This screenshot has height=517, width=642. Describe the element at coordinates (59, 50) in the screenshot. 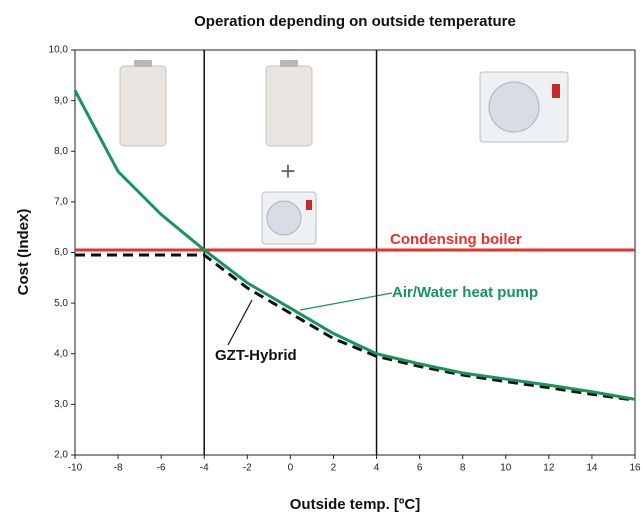

I see `y-tick-label: 10,0` at that location.